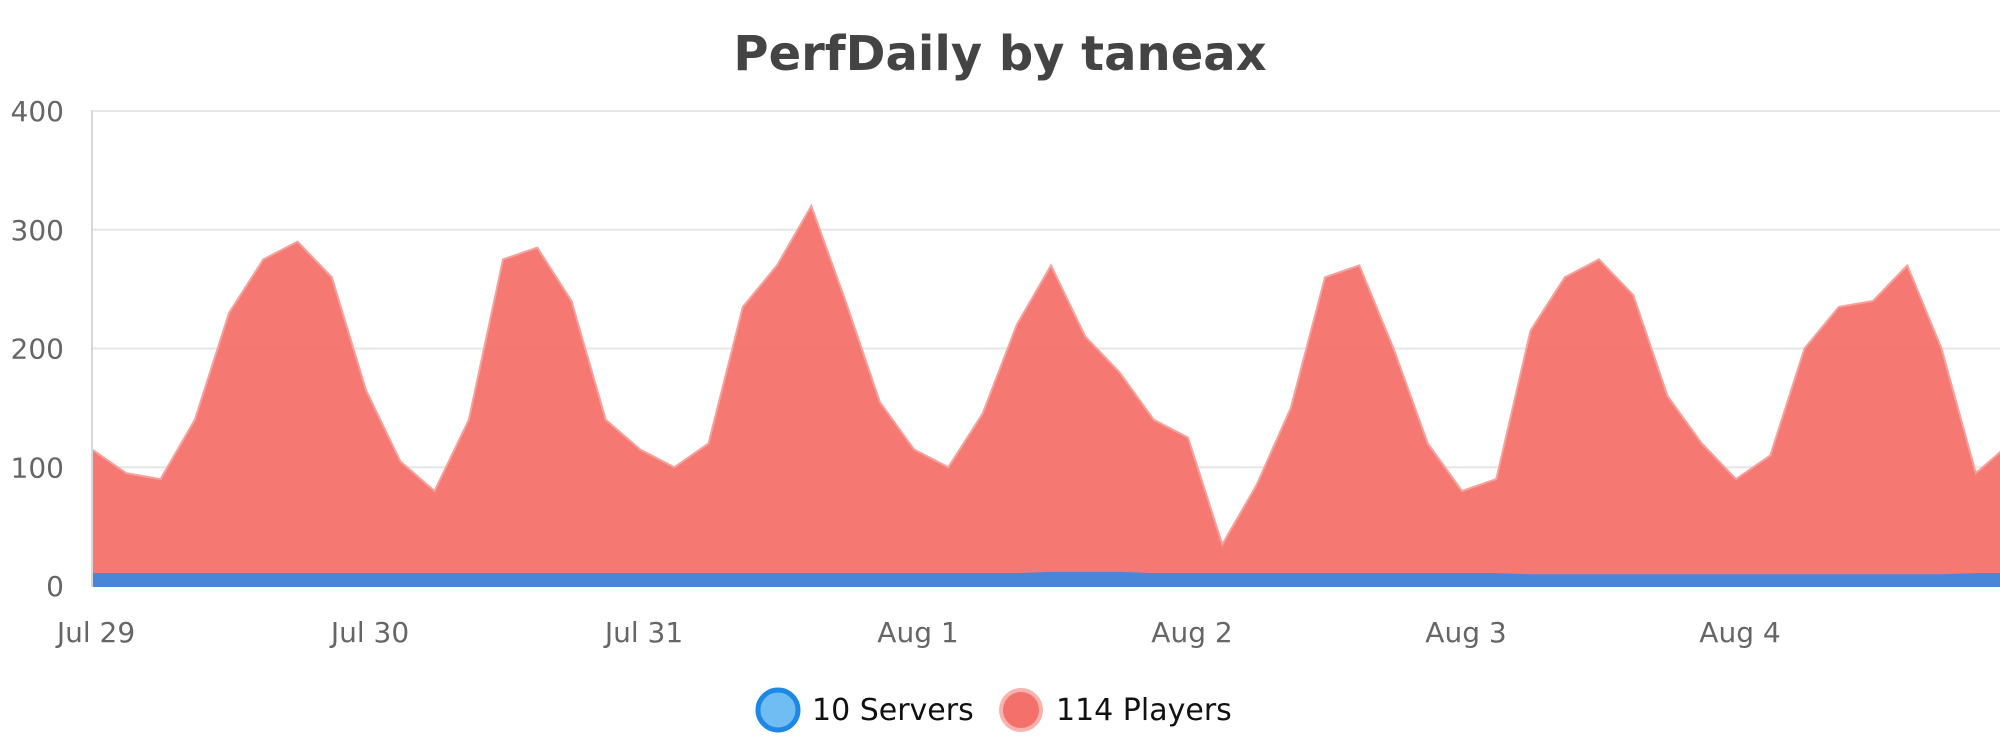  I want to click on y-tick-label: 100, so click(37, 467).